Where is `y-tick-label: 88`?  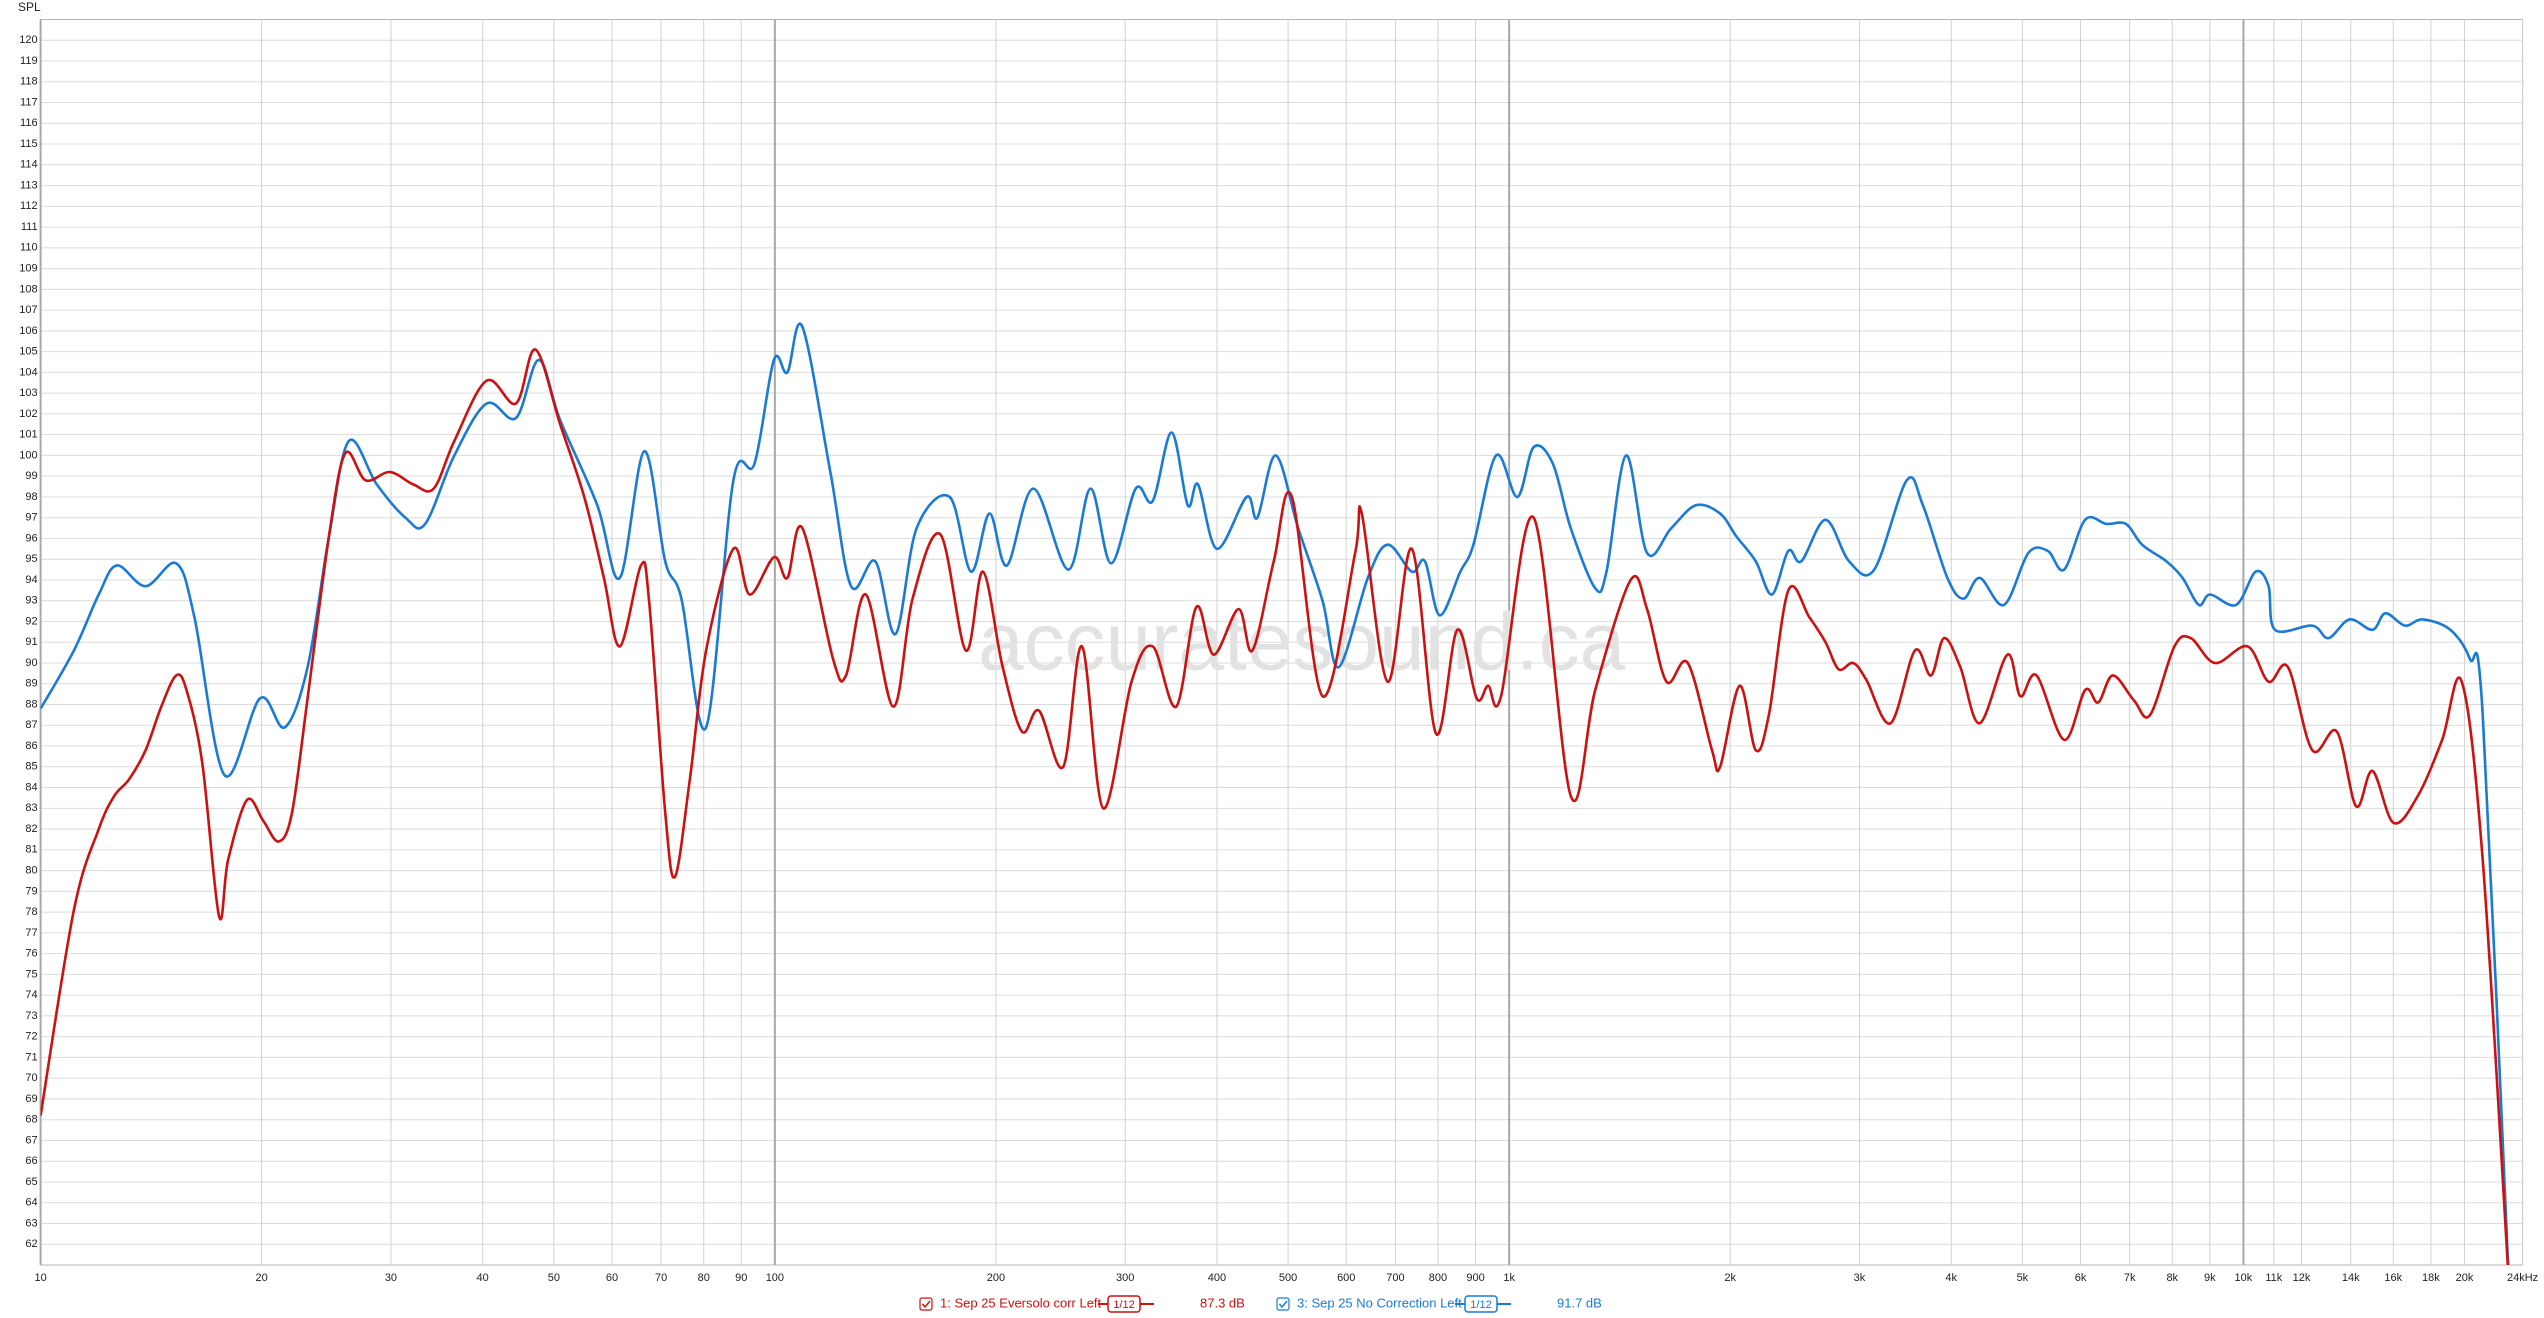
y-tick-label: 88 is located at coordinates (31, 704).